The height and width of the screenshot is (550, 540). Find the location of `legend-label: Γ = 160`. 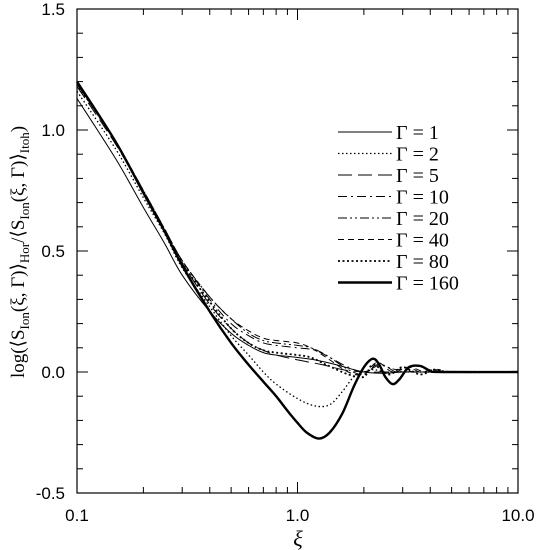

legend-label: Γ = 160 is located at coordinates (427, 284).